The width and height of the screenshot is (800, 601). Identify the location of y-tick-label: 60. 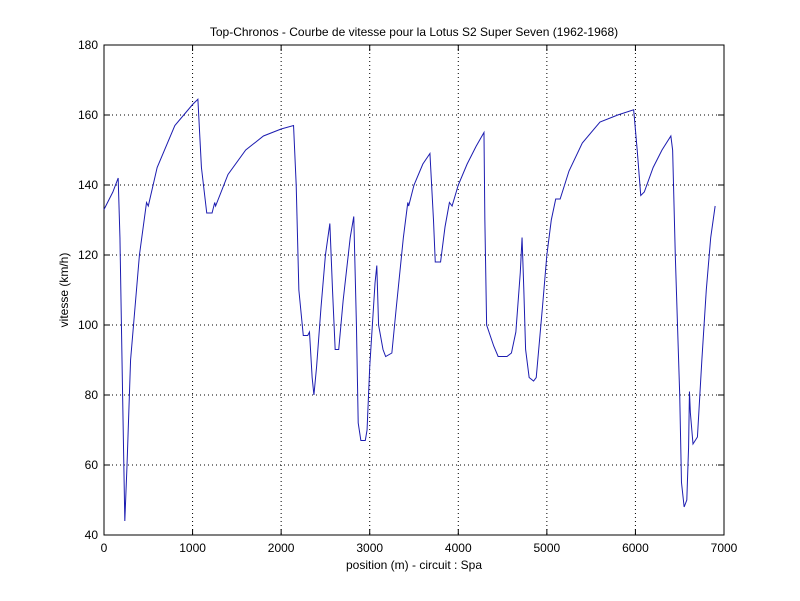
(92, 465).